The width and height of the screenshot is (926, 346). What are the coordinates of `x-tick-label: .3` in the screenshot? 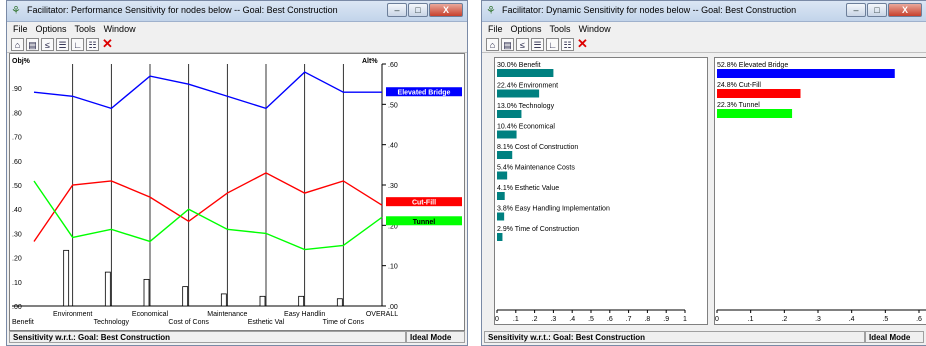 It's located at (553, 319).